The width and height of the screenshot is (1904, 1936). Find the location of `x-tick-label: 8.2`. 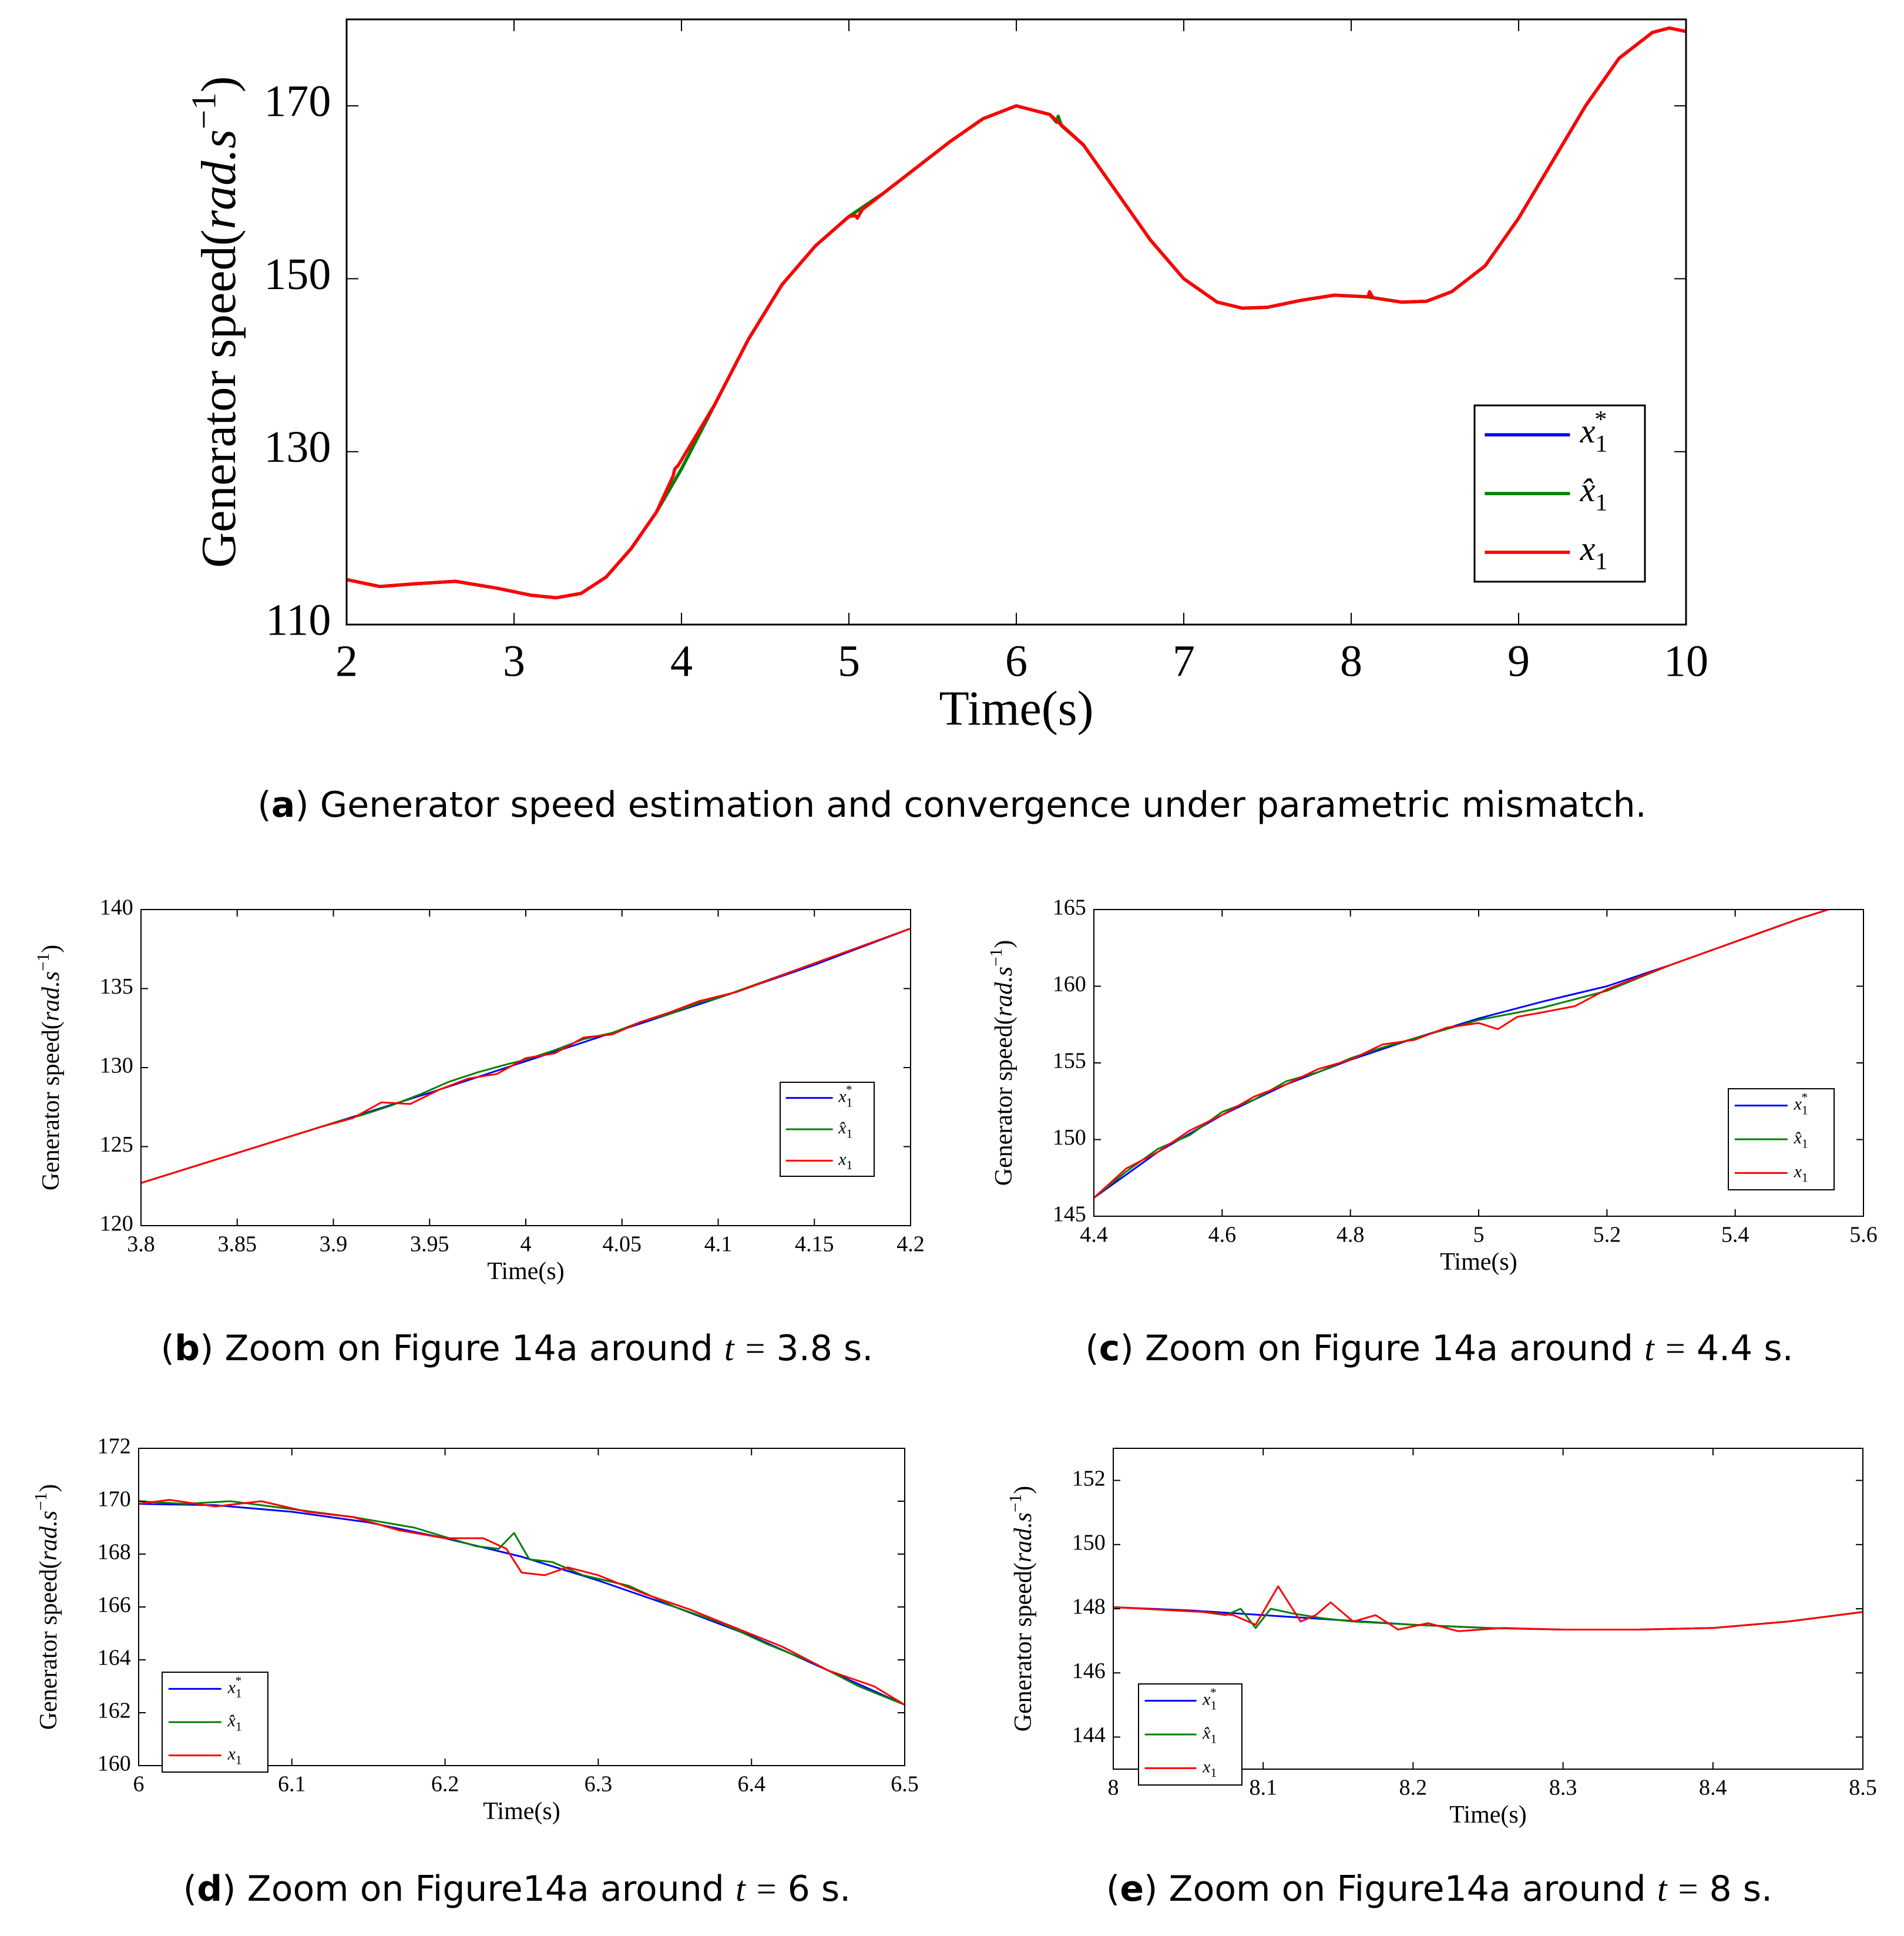

x-tick-label: 8.2 is located at coordinates (1413, 1788).